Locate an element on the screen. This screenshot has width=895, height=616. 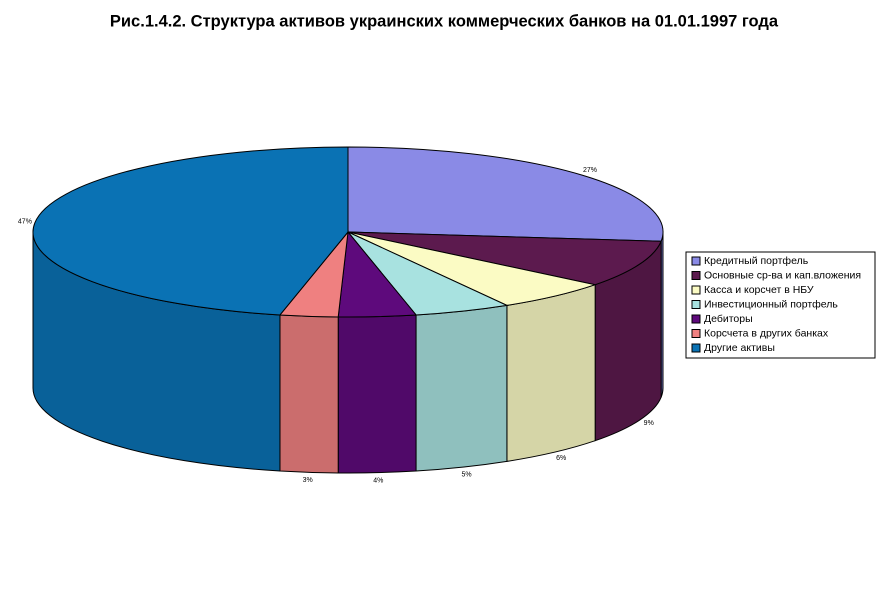
legend-label: Другие активы is located at coordinates (739, 348).